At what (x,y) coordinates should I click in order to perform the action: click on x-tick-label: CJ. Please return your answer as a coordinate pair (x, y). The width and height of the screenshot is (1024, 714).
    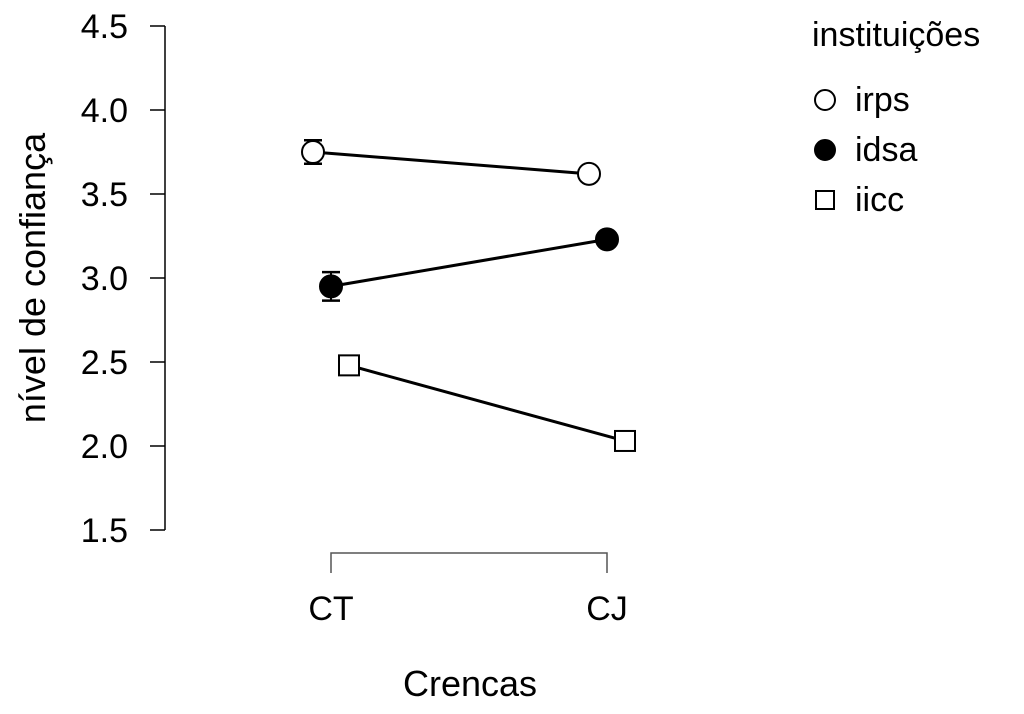
    Looking at the image, I should click on (607, 609).